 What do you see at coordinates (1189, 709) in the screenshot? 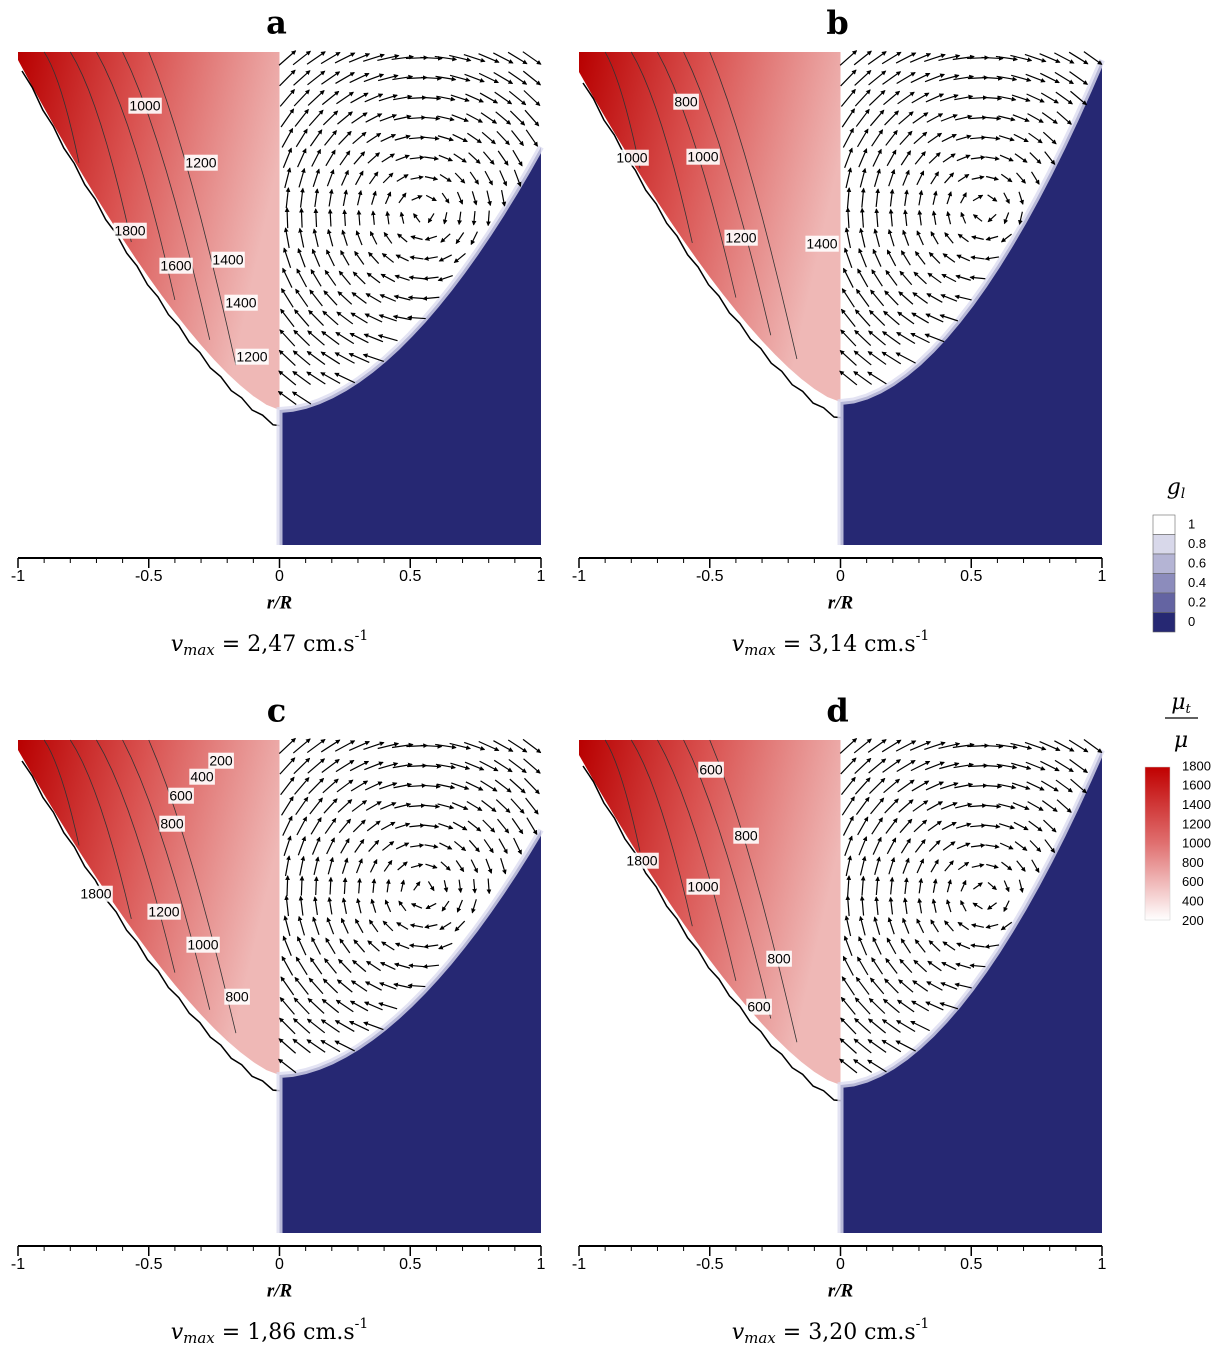
I see `legend-numerator-subscript: t` at bounding box center [1189, 709].